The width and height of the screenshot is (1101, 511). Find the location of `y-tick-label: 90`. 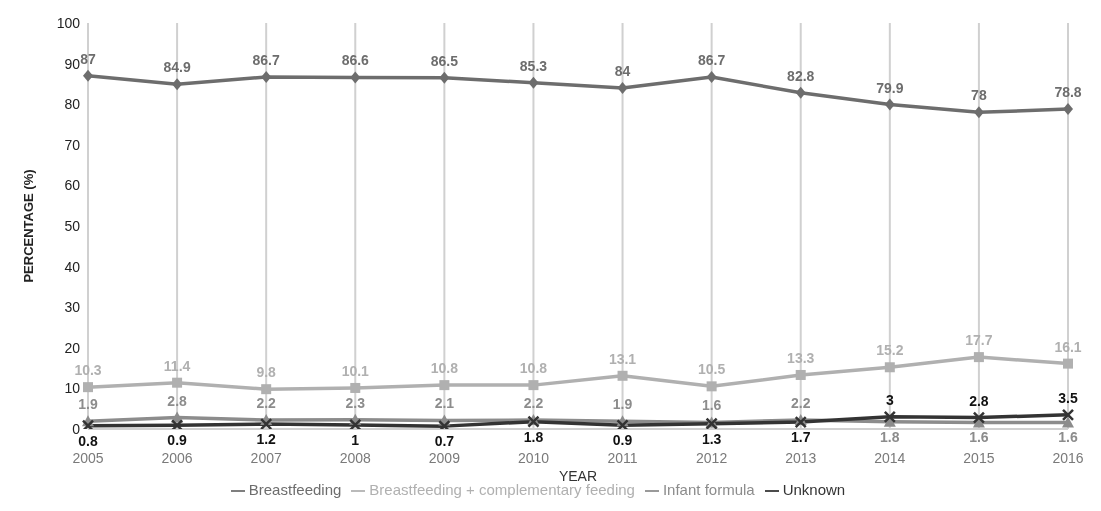

y-tick-label: 90 is located at coordinates (72, 63).